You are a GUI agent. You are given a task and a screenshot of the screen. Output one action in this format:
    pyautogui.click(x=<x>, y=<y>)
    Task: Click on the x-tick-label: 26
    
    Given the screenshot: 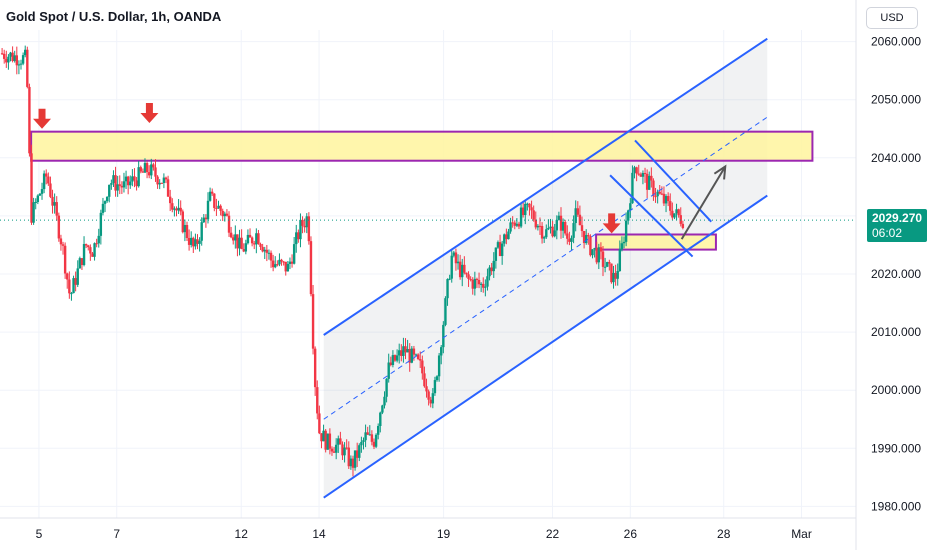 What is the action you would take?
    pyautogui.click(x=631, y=534)
    